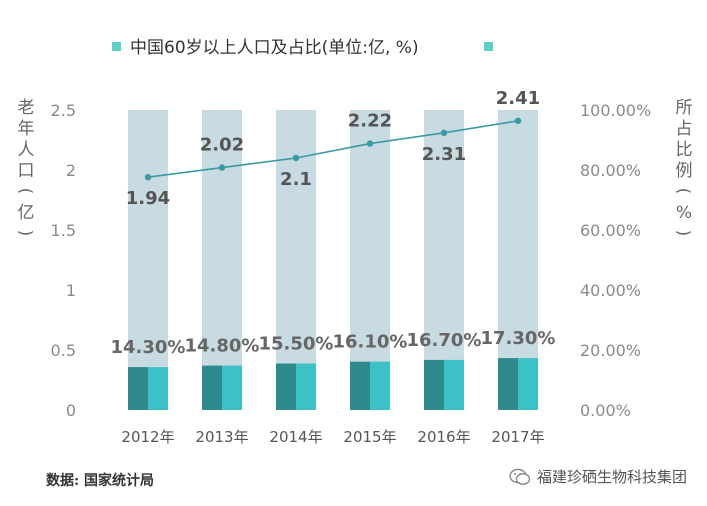  What do you see at coordinates (683, 191) in the screenshot?
I see `right-axis-title-char-4: (` at bounding box center [683, 191].